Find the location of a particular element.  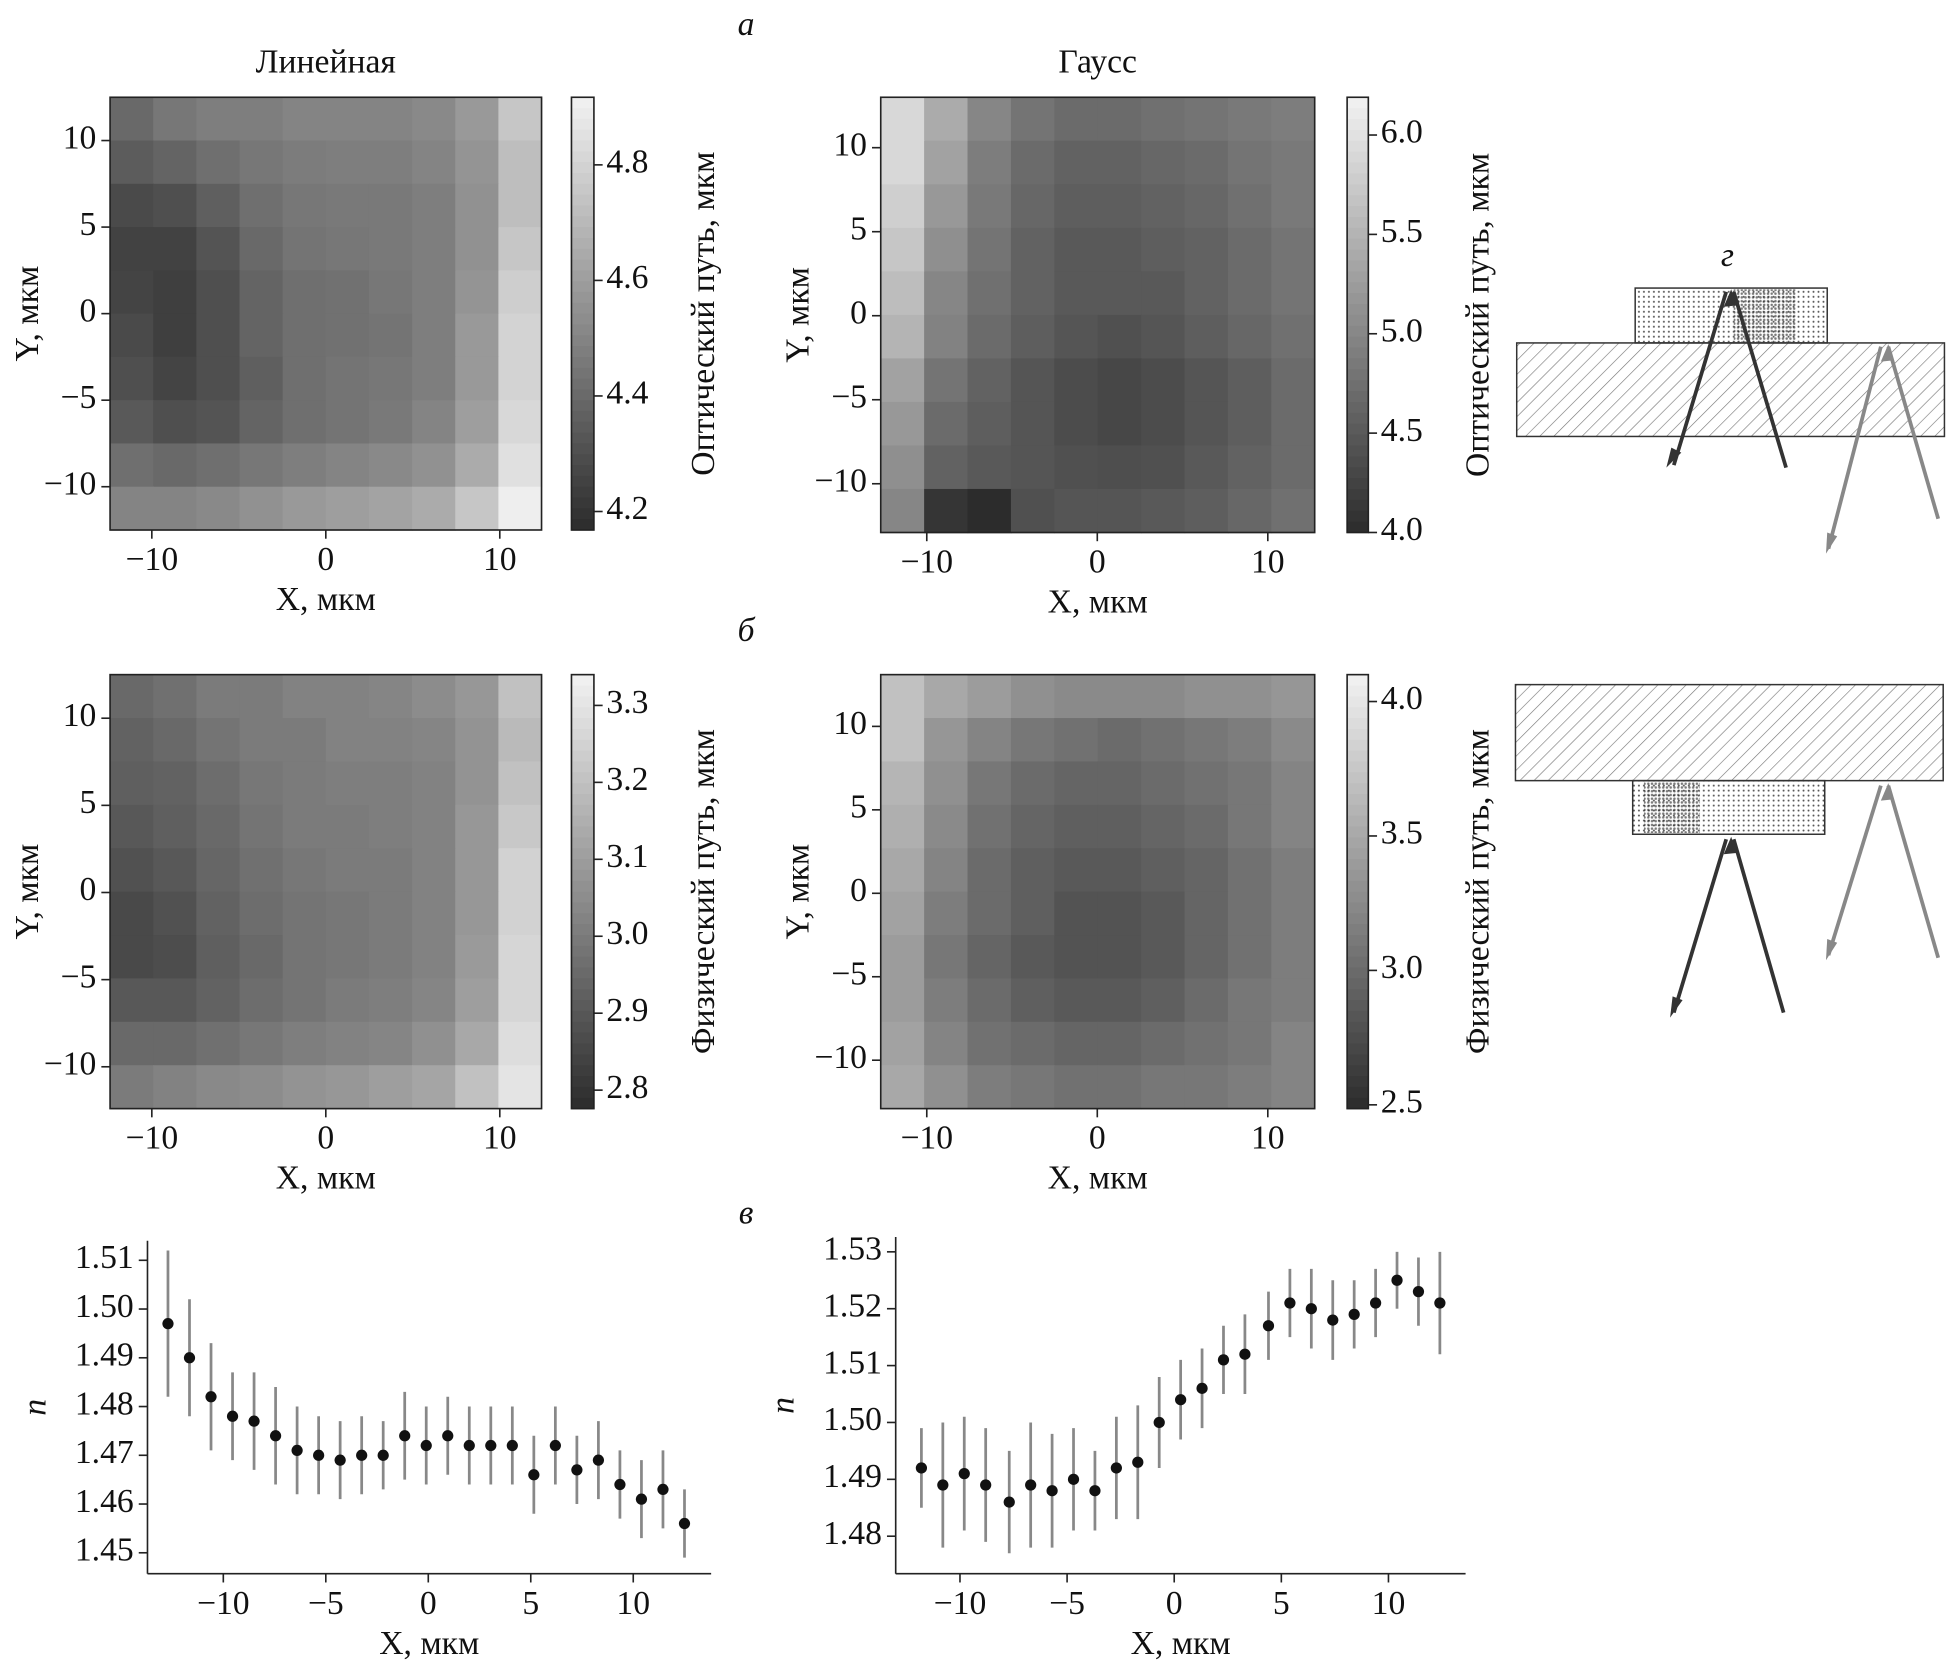

x-tick-label: 0 is located at coordinates (325, 559).